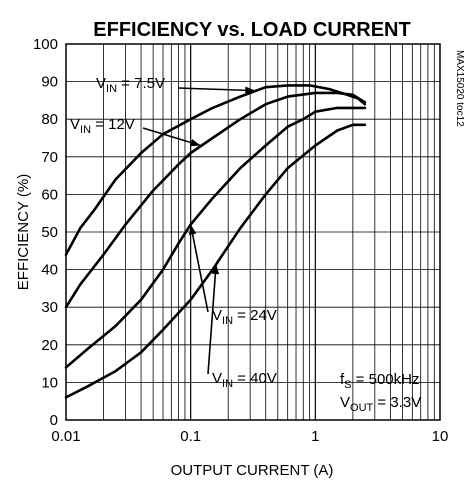  Describe the element at coordinates (251, 30) in the screenshot. I see `chart-title: EFFICIENCY vs. LOAD CURRENT` at that location.